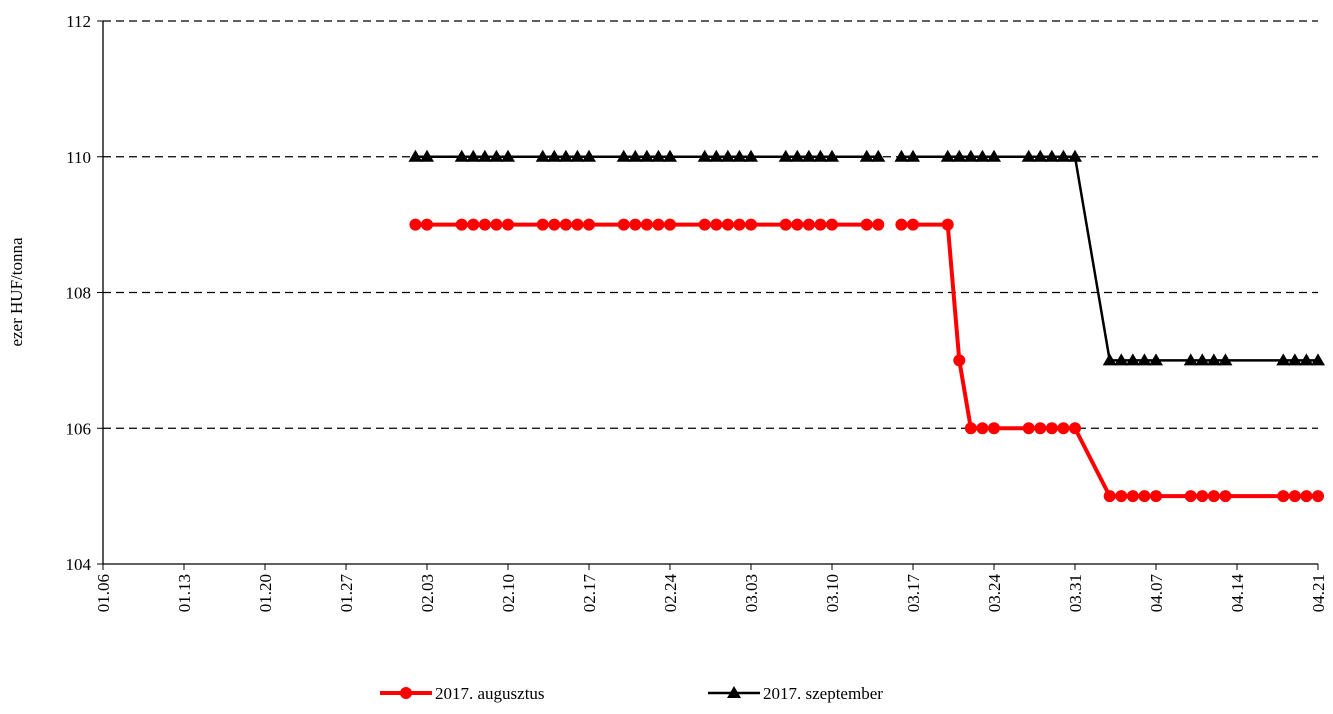 The height and width of the screenshot is (714, 1333). Describe the element at coordinates (78, 157) in the screenshot. I see `y-tick-label: 110` at that location.